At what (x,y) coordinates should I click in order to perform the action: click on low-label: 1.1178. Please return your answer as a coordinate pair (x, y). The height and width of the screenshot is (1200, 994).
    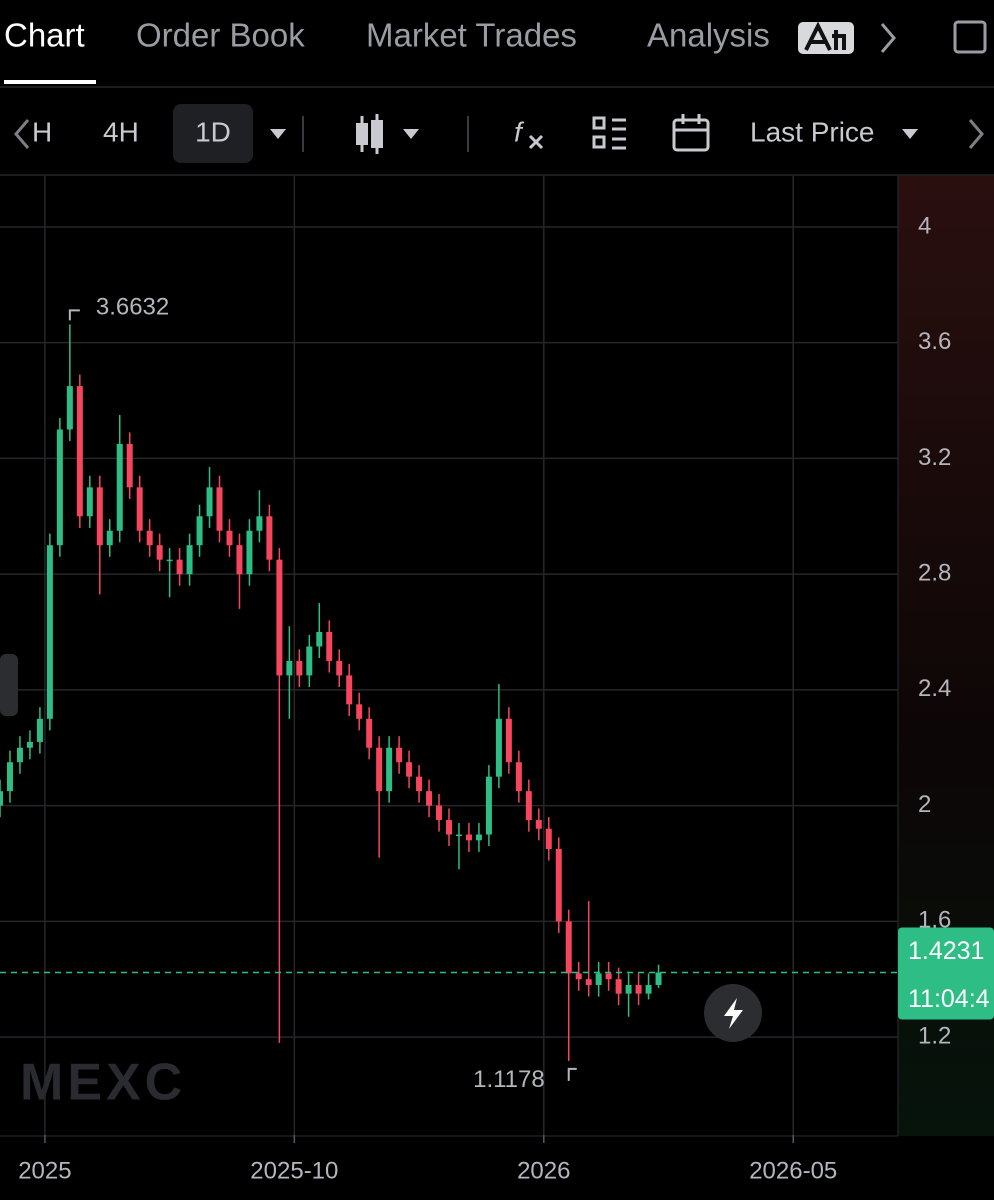
    Looking at the image, I should click on (509, 1079).